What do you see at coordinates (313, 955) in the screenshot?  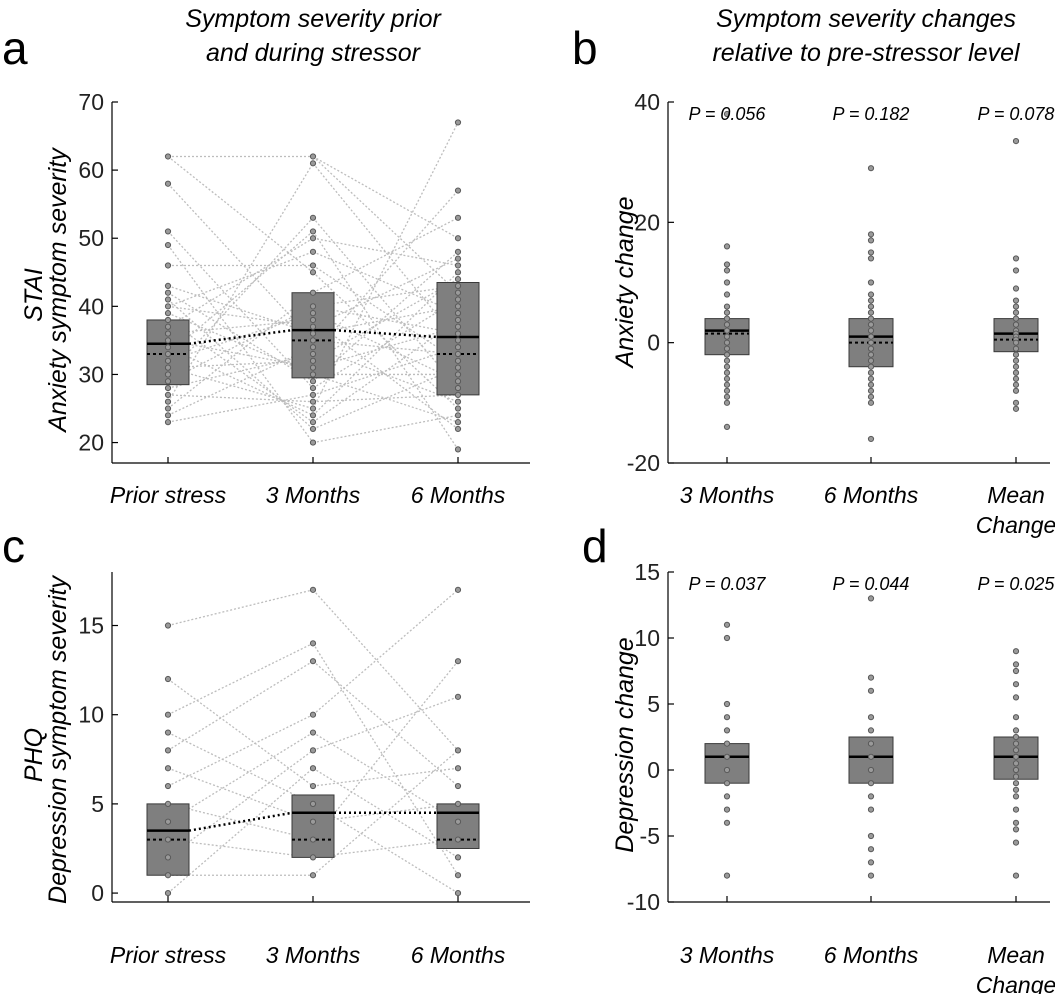 I see `chart-c-category-label: 3 Months` at bounding box center [313, 955].